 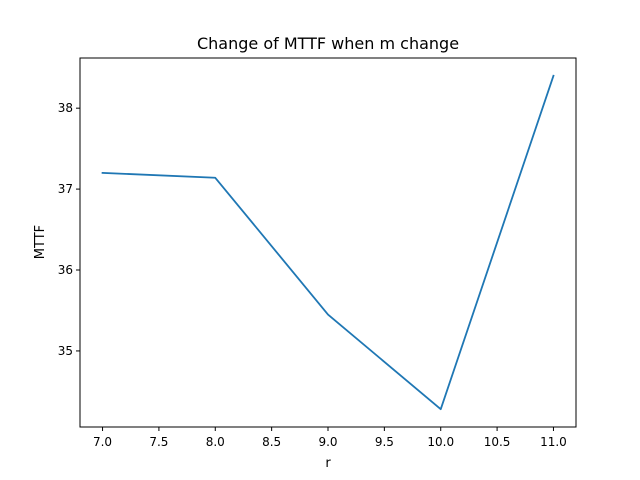 I want to click on x-tick-label: 8.0, so click(x=215, y=442).